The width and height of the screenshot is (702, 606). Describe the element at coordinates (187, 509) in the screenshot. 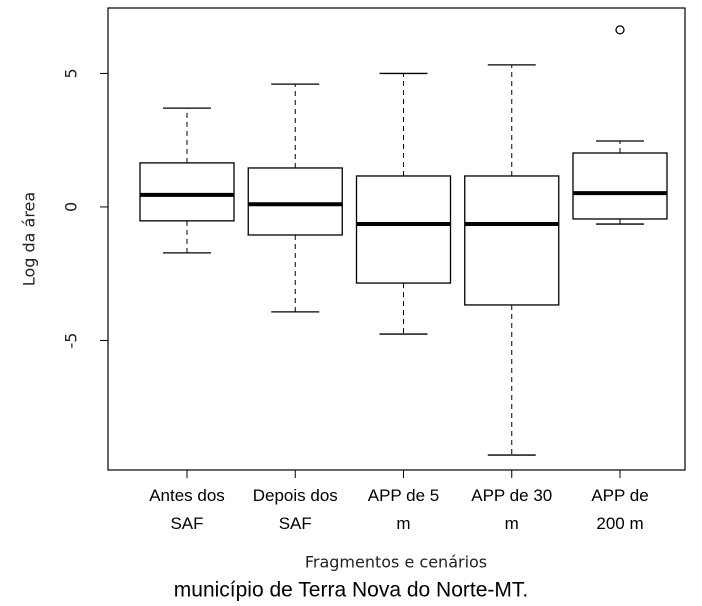

I see `x-tick-label: Antes dos SAF` at that location.